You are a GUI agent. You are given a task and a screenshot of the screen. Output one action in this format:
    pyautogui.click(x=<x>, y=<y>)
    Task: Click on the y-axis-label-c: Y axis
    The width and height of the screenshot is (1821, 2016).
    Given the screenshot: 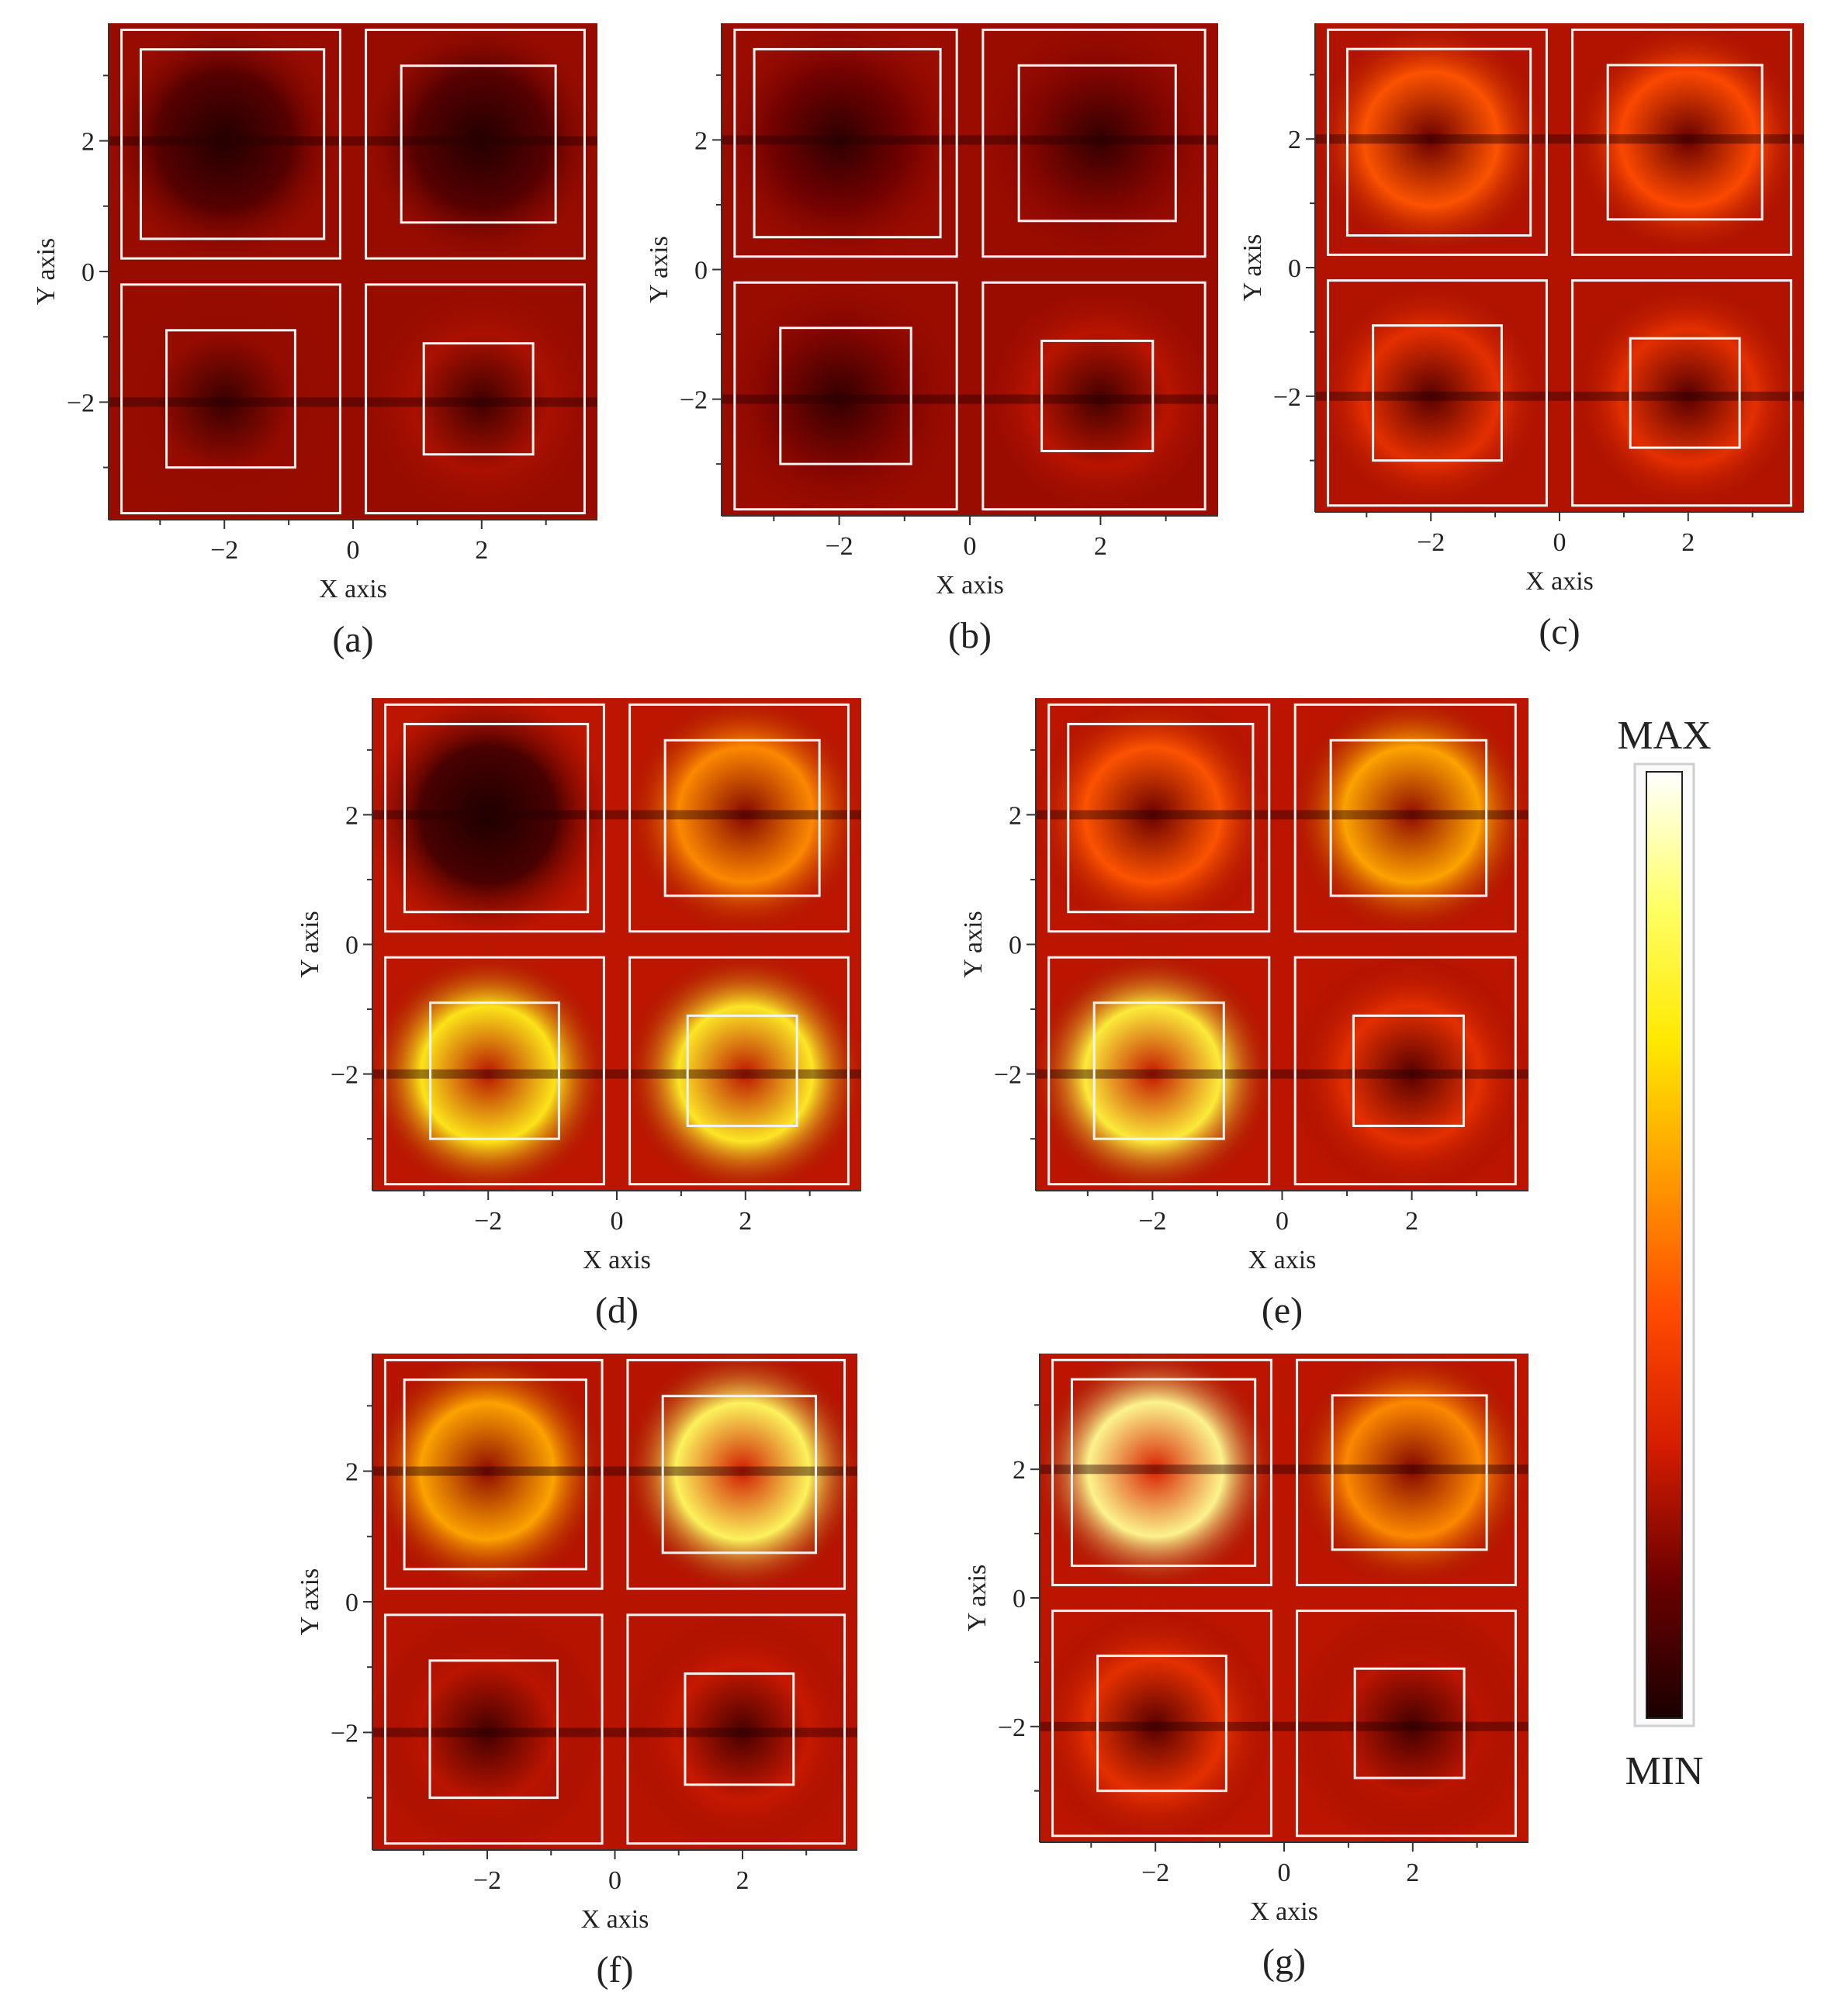 What is the action you would take?
    pyautogui.click(x=1252, y=268)
    